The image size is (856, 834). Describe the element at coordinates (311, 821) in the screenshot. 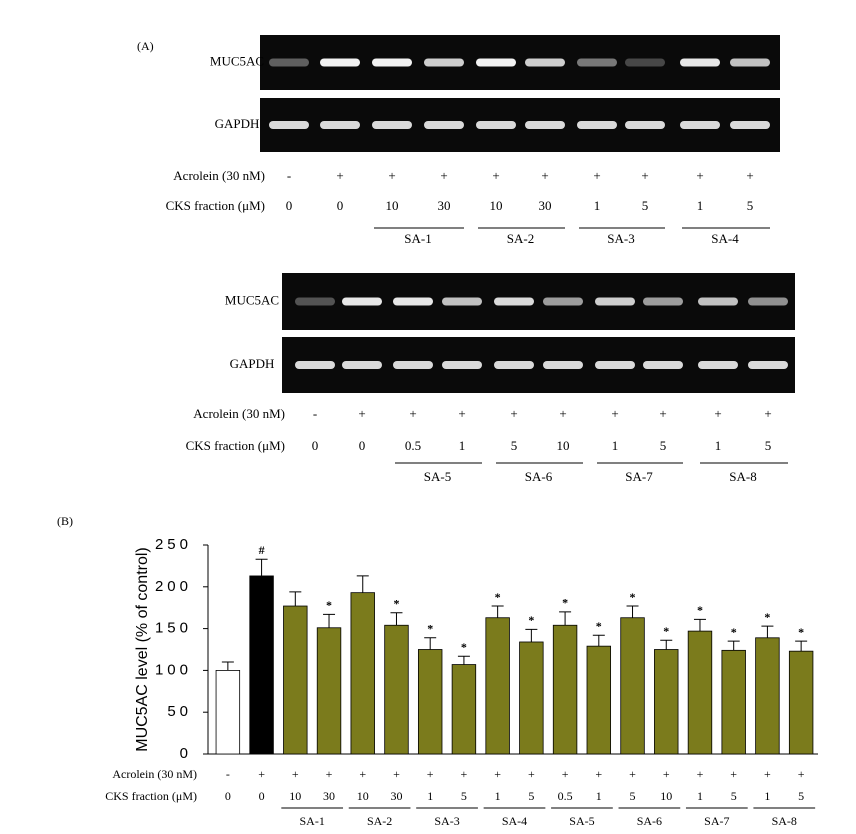

I see `group-label: SA-1` at that location.